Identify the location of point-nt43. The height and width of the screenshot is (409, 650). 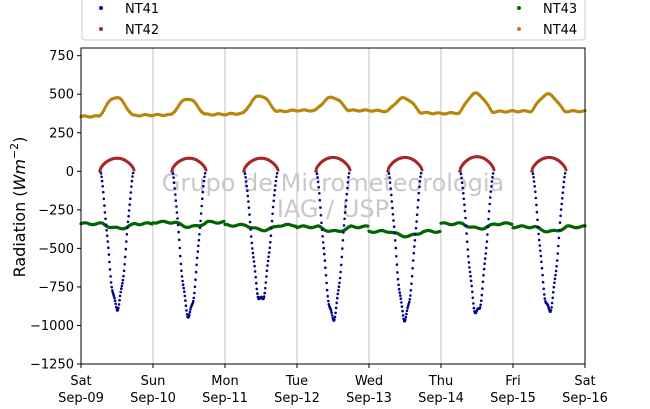
(440, 231).